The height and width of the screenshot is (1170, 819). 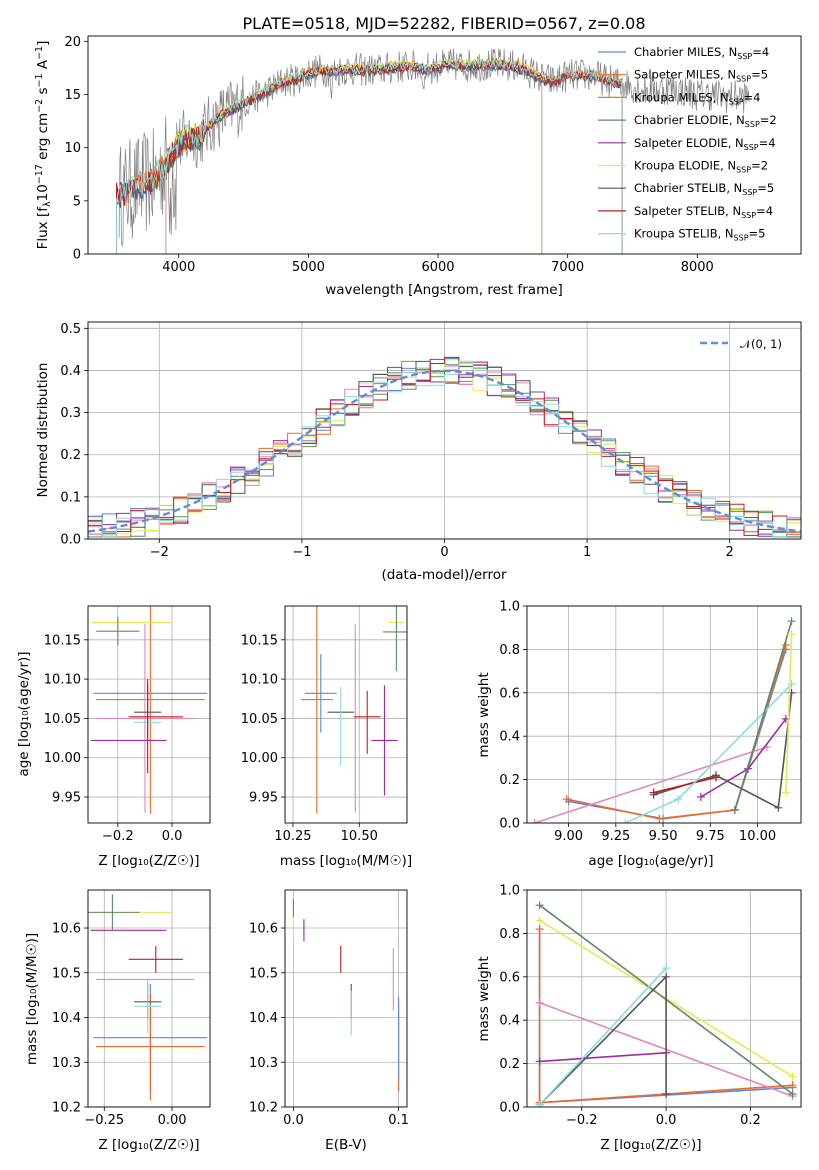 I want to click on weight-line-chabrier_miles, so click(x=677, y=734).